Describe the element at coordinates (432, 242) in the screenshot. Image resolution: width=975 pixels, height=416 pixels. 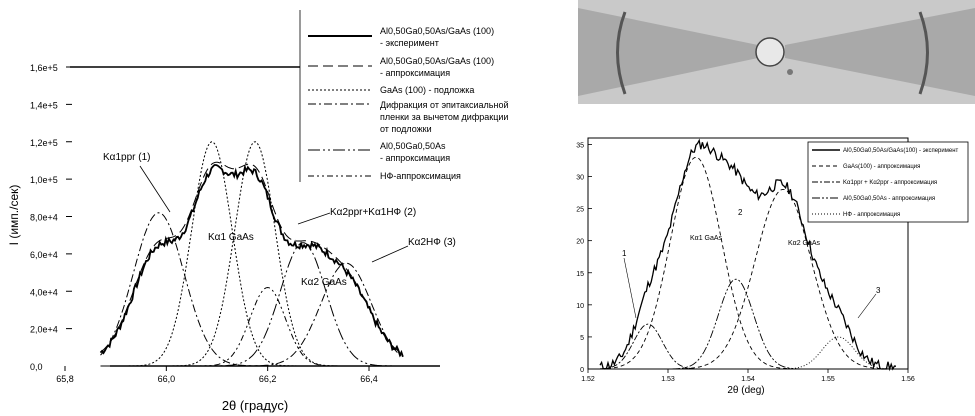
I see `annotation-ka2nf: Kα2НФ (3)` at that location.